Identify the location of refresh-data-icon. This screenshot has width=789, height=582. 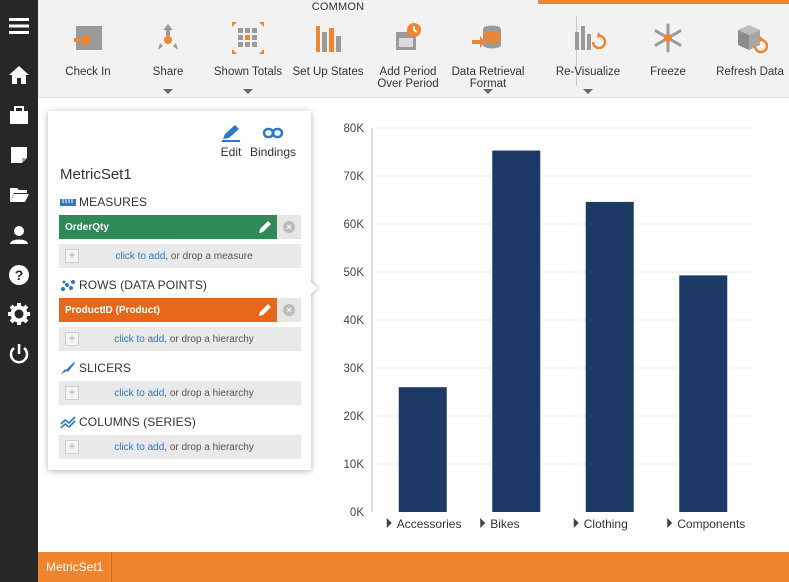
(753, 39).